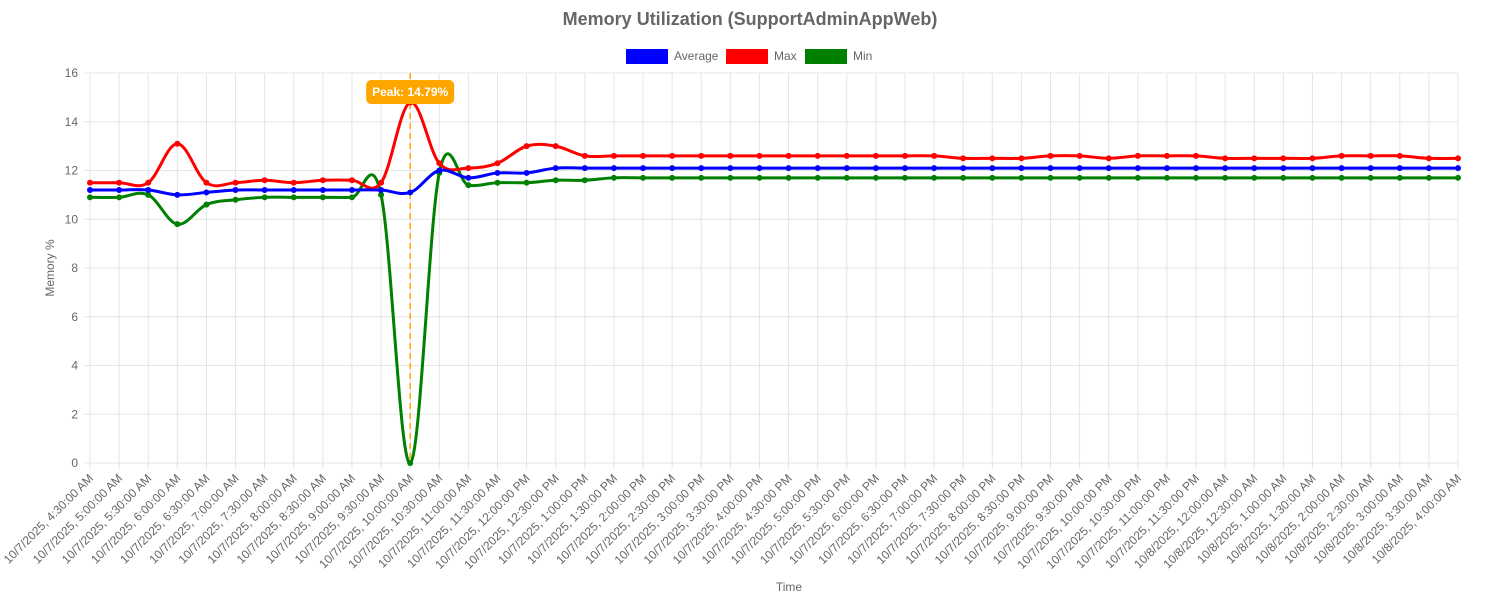 This screenshot has height=600, width=1500. What do you see at coordinates (761, 56) in the screenshot?
I see `legend-item-max: Max` at bounding box center [761, 56].